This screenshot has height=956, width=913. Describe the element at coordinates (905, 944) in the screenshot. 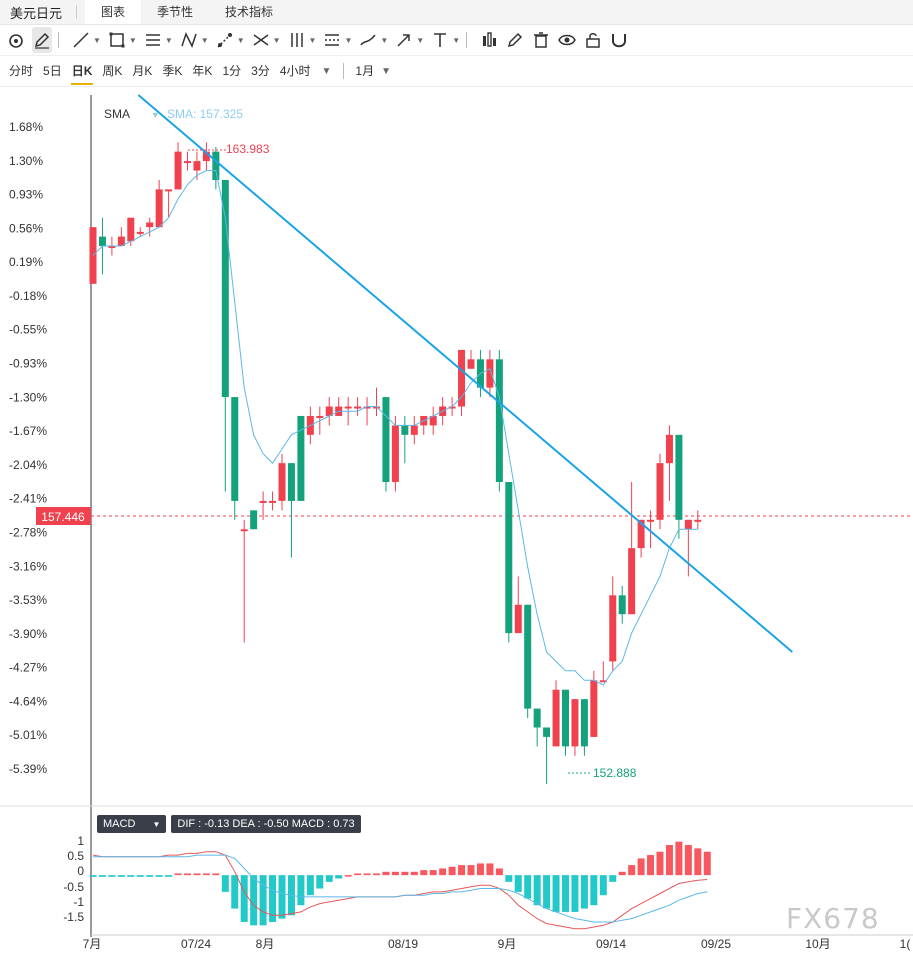

I see `x-tick-label: 1(` at that location.